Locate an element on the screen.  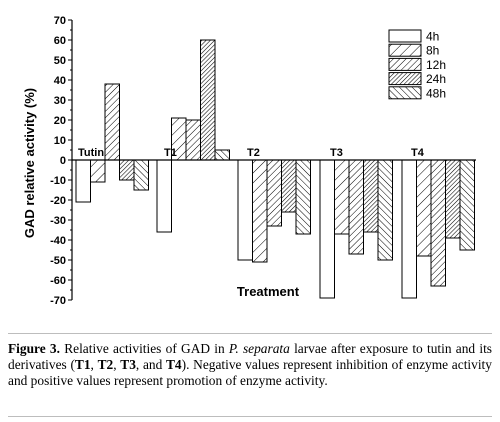
legend-label-8h: 8h is located at coordinates (432, 51).